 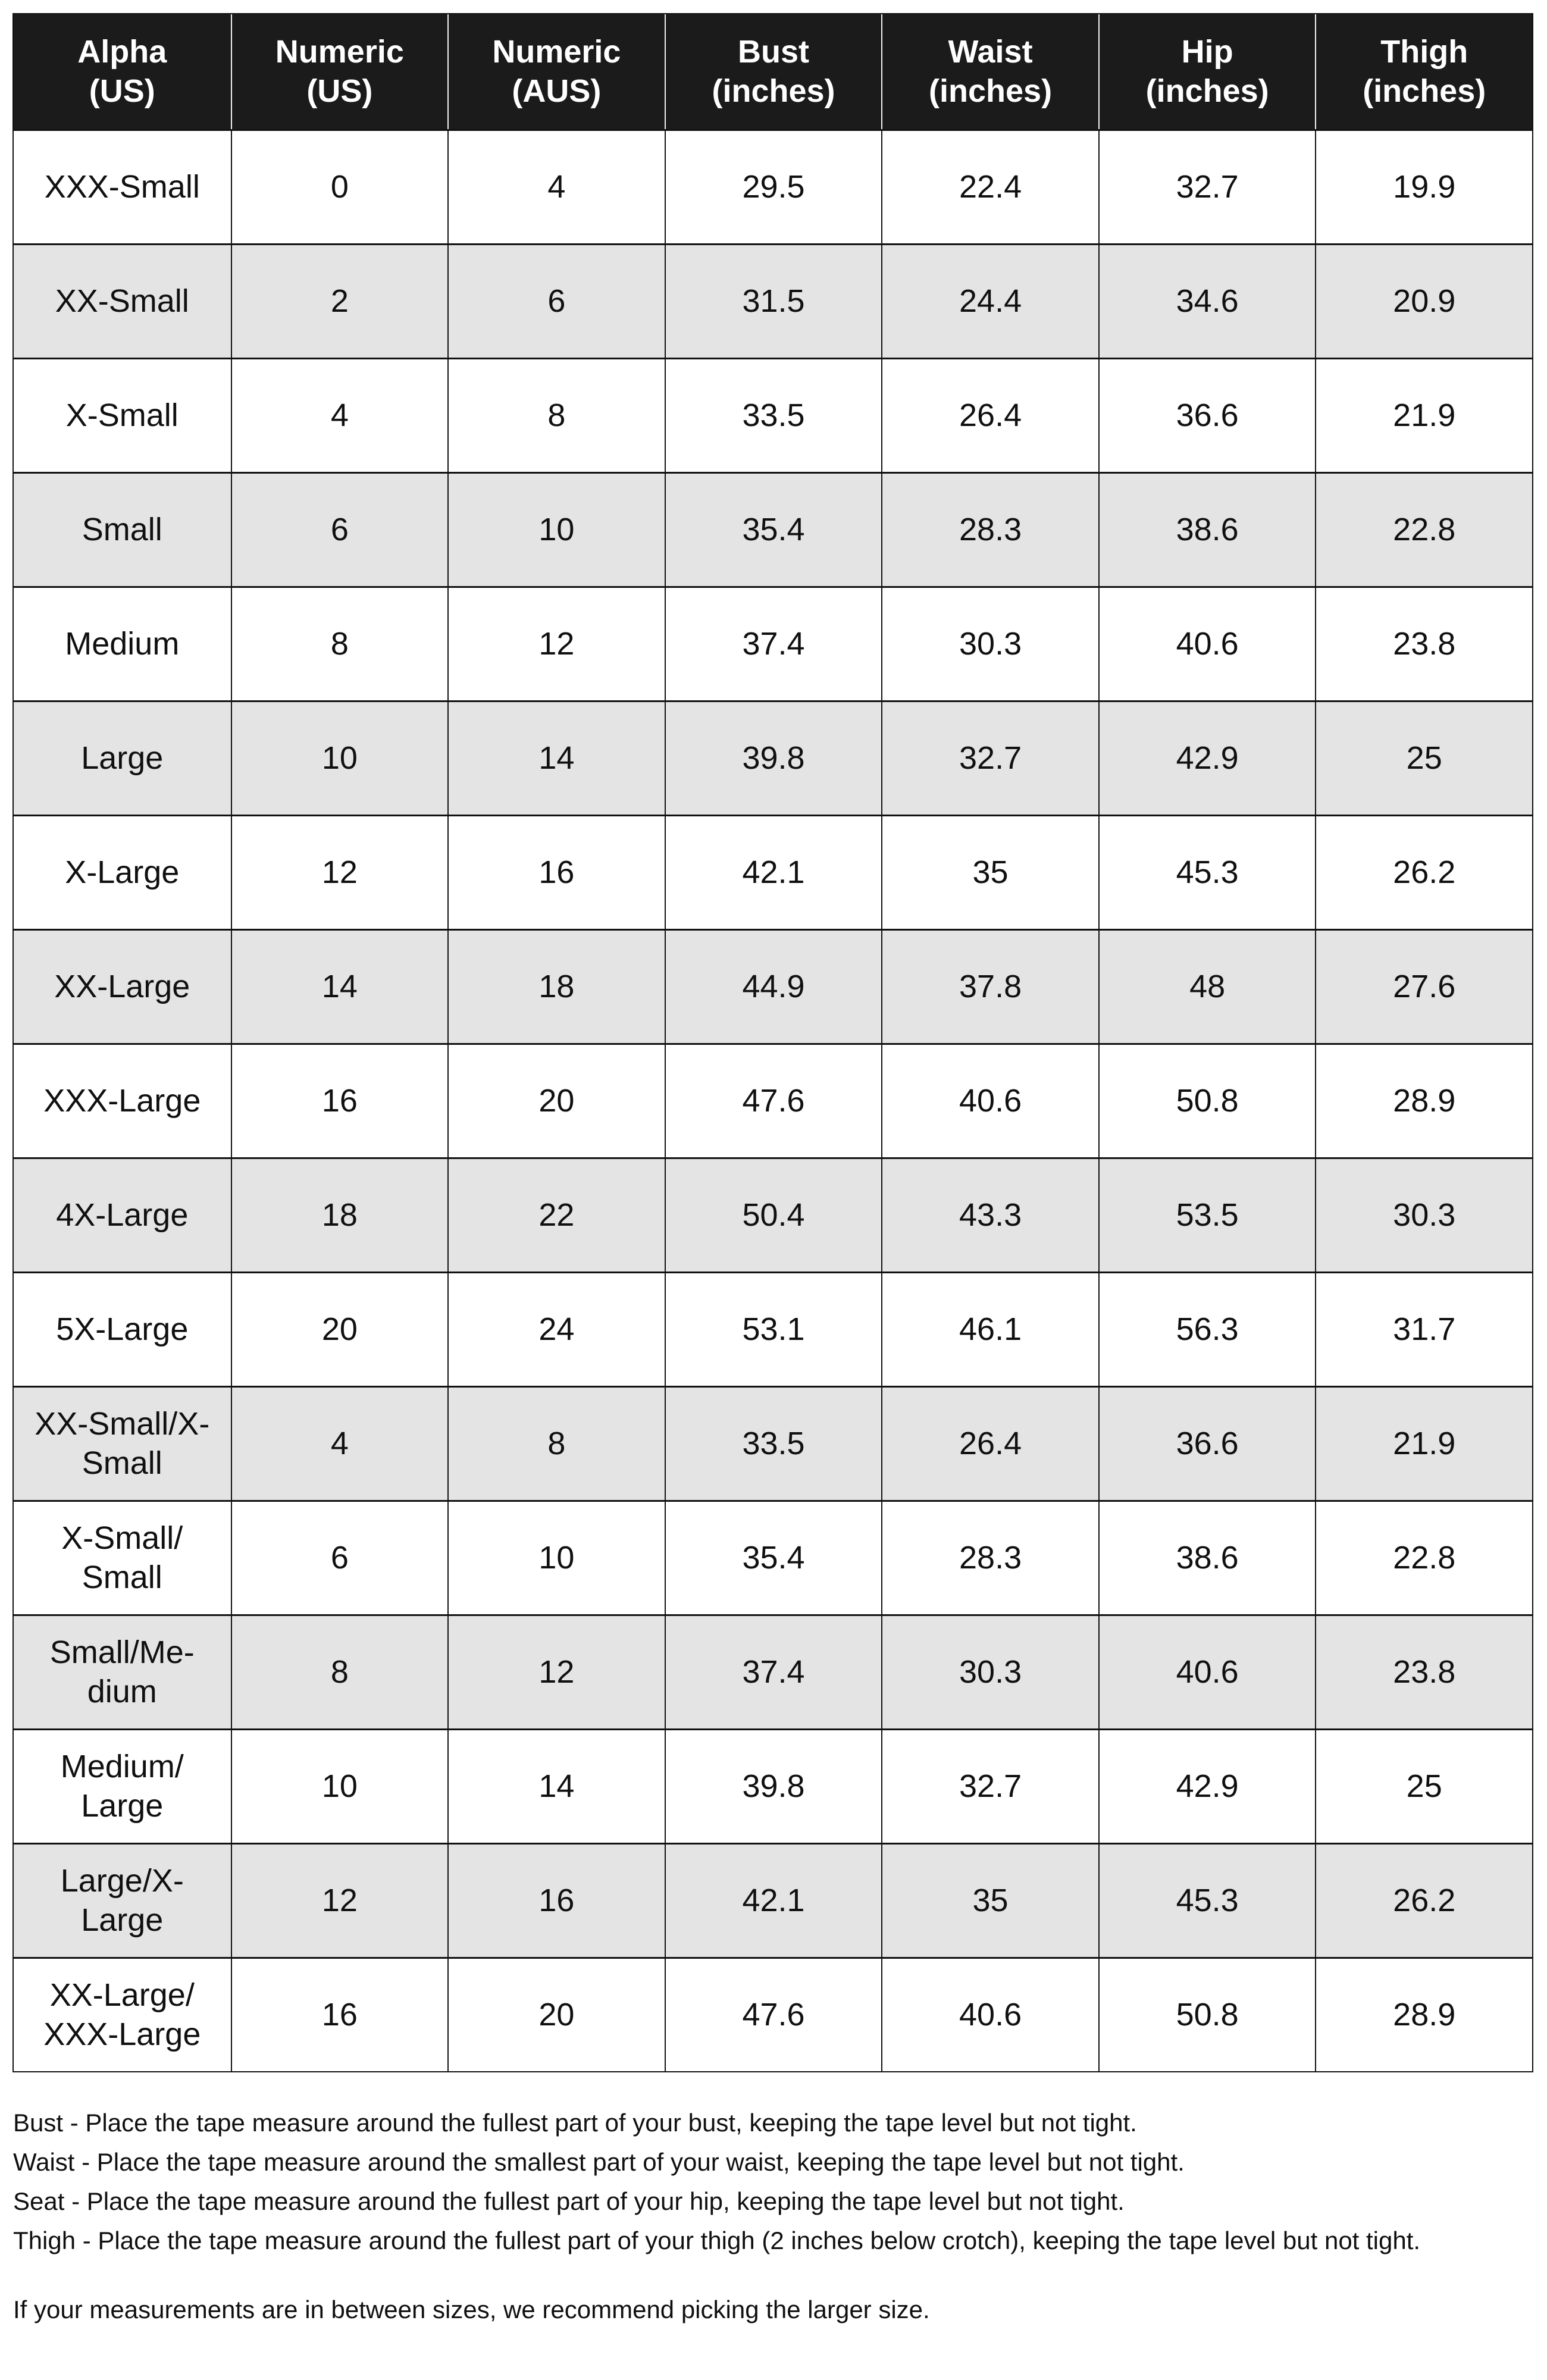 What do you see at coordinates (339, 187) in the screenshot?
I see `table-cell: 0` at bounding box center [339, 187].